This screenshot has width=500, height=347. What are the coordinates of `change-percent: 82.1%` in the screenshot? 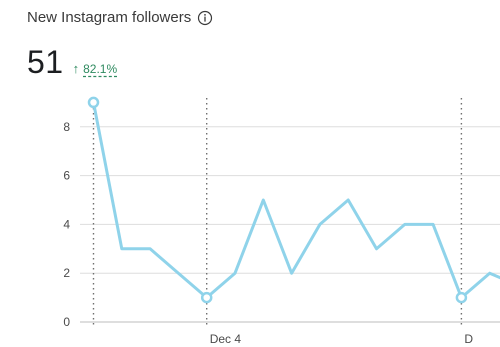 It's located at (100, 69).